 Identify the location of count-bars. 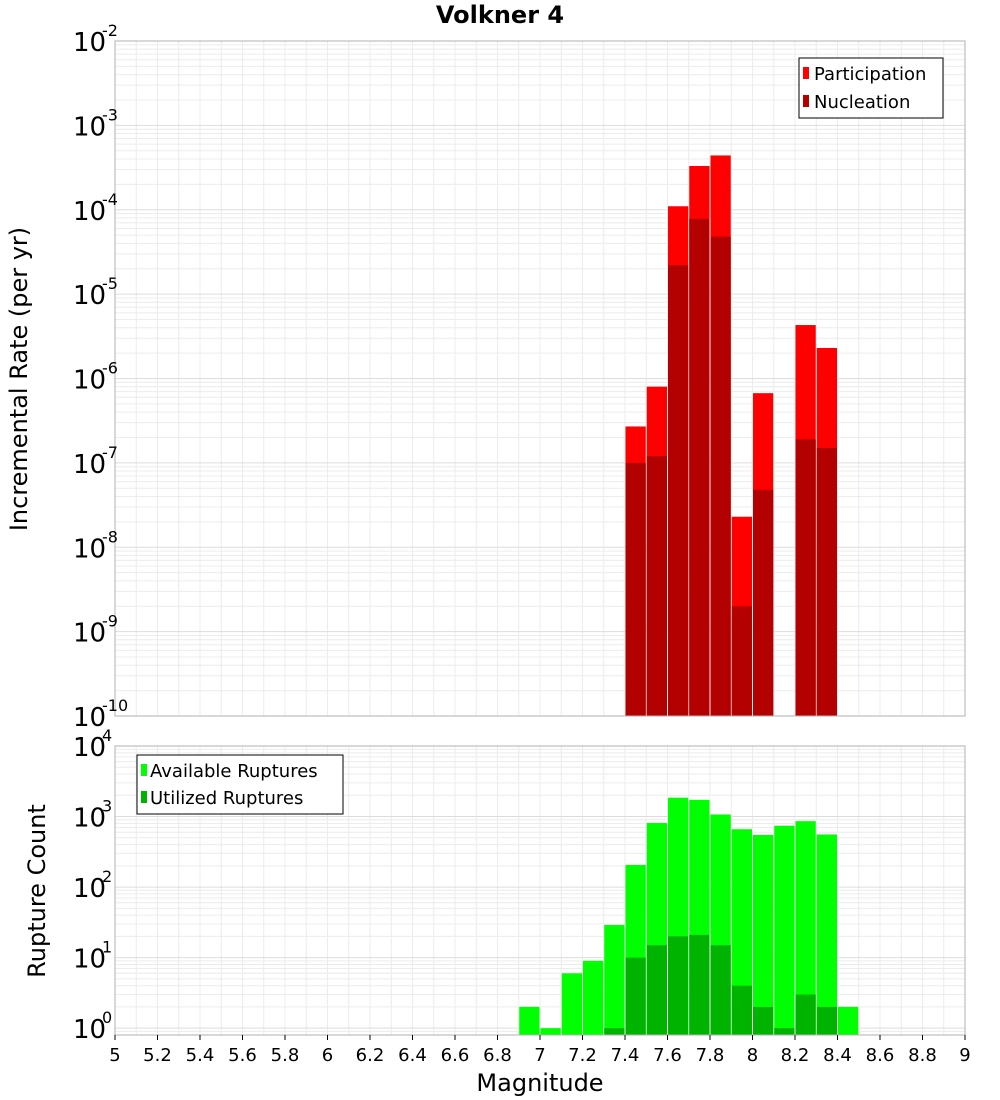
(689, 916).